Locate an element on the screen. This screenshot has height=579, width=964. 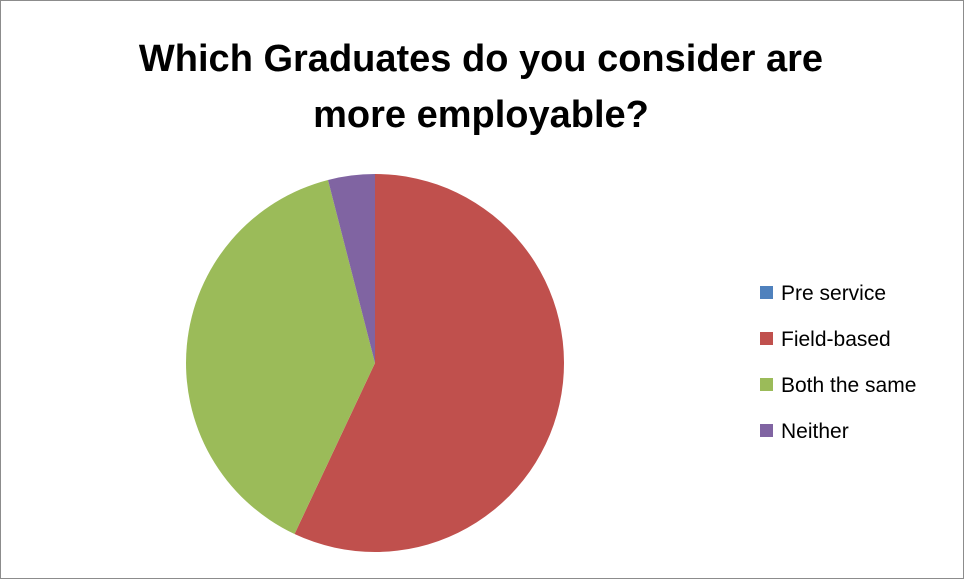
legend-label-field-based: Field-based is located at coordinates (836, 339).